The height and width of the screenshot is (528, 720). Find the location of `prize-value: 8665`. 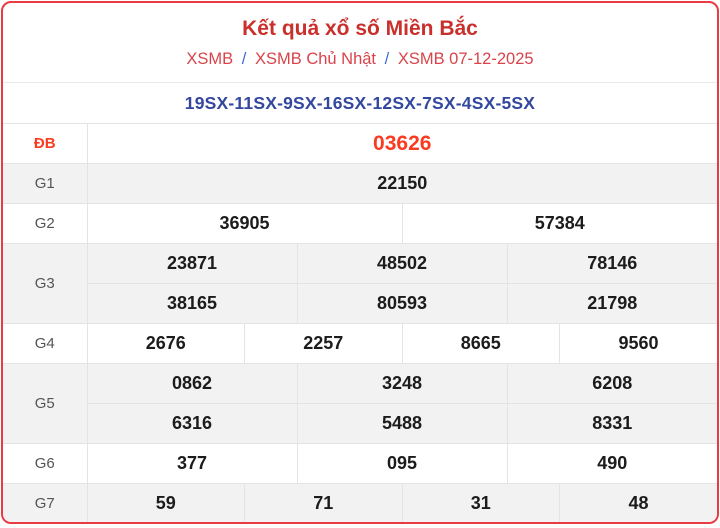

prize-value: 8665 is located at coordinates (480, 343).